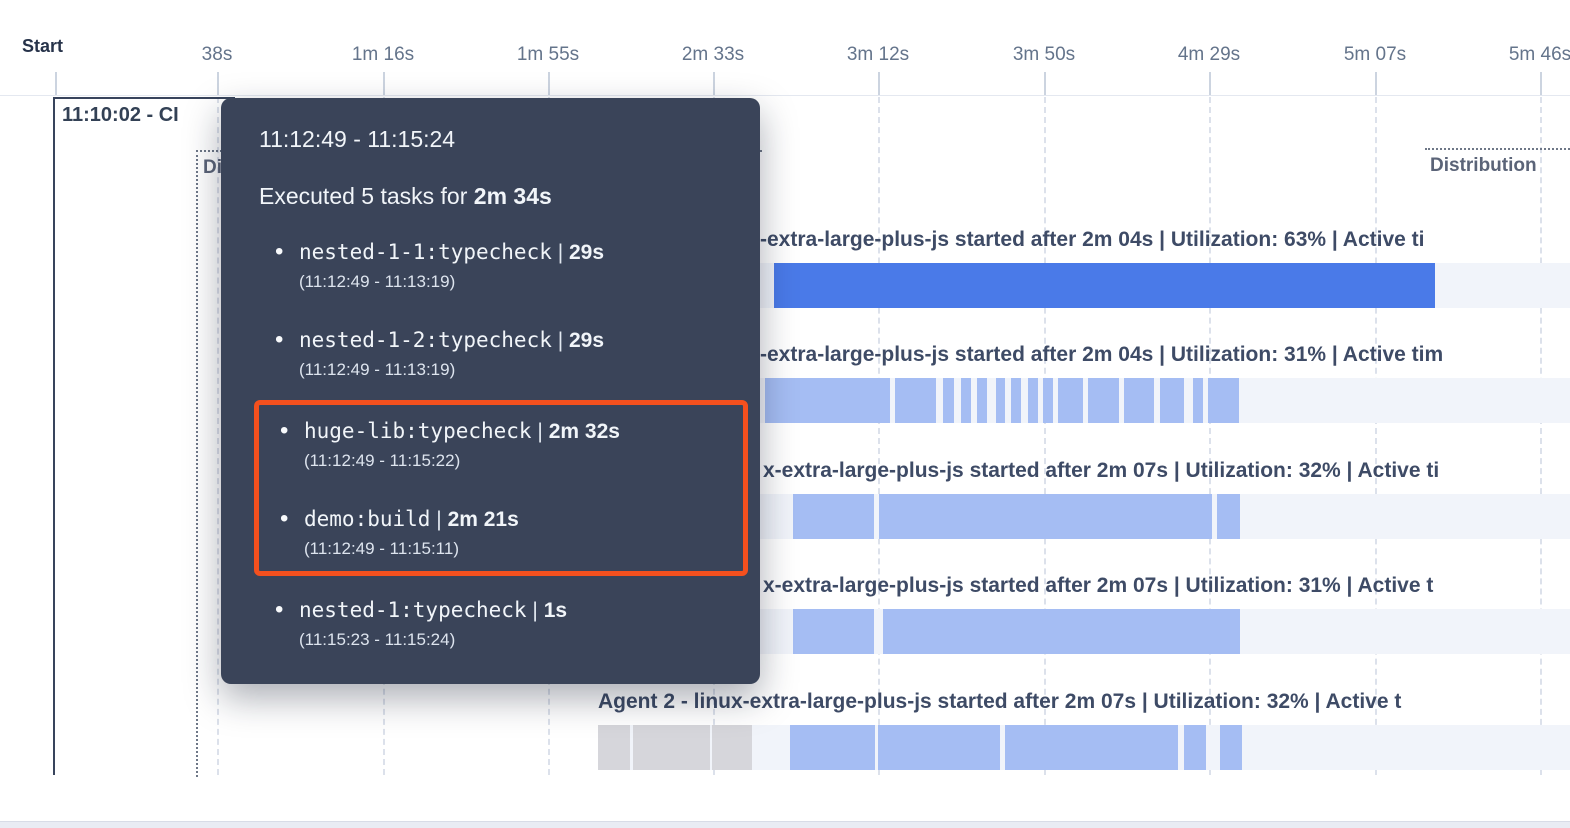 The height and width of the screenshot is (828, 1570). I want to click on task-name-line: huge-lib:typecheck | 2m 32s, so click(523, 431).